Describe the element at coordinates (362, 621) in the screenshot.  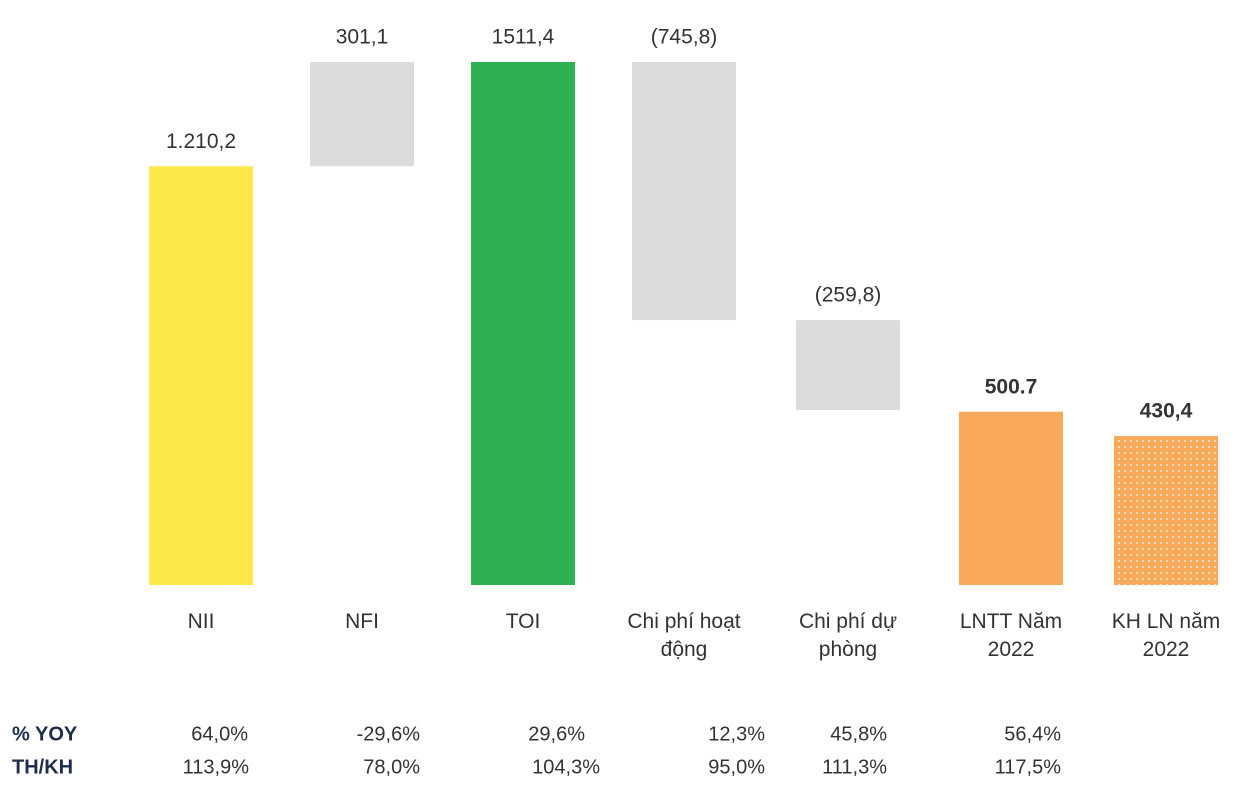
I see `x-tick-label: NFI` at that location.